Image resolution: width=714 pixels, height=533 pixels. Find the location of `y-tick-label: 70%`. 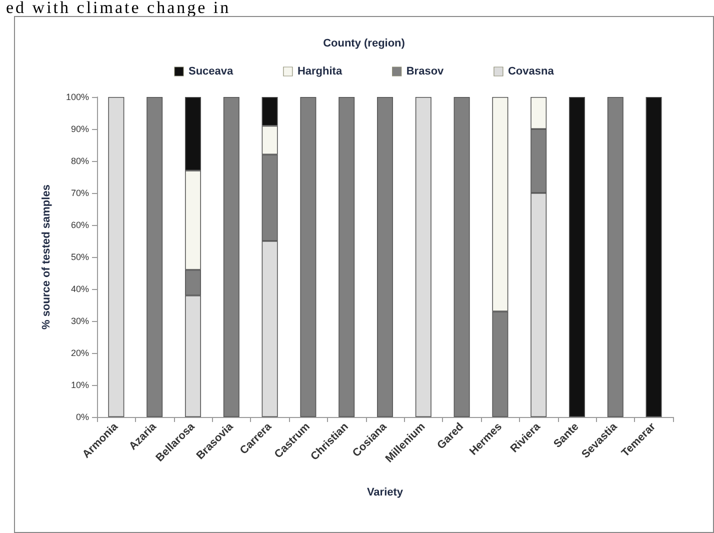

y-tick-label: 70% is located at coordinates (79, 193).